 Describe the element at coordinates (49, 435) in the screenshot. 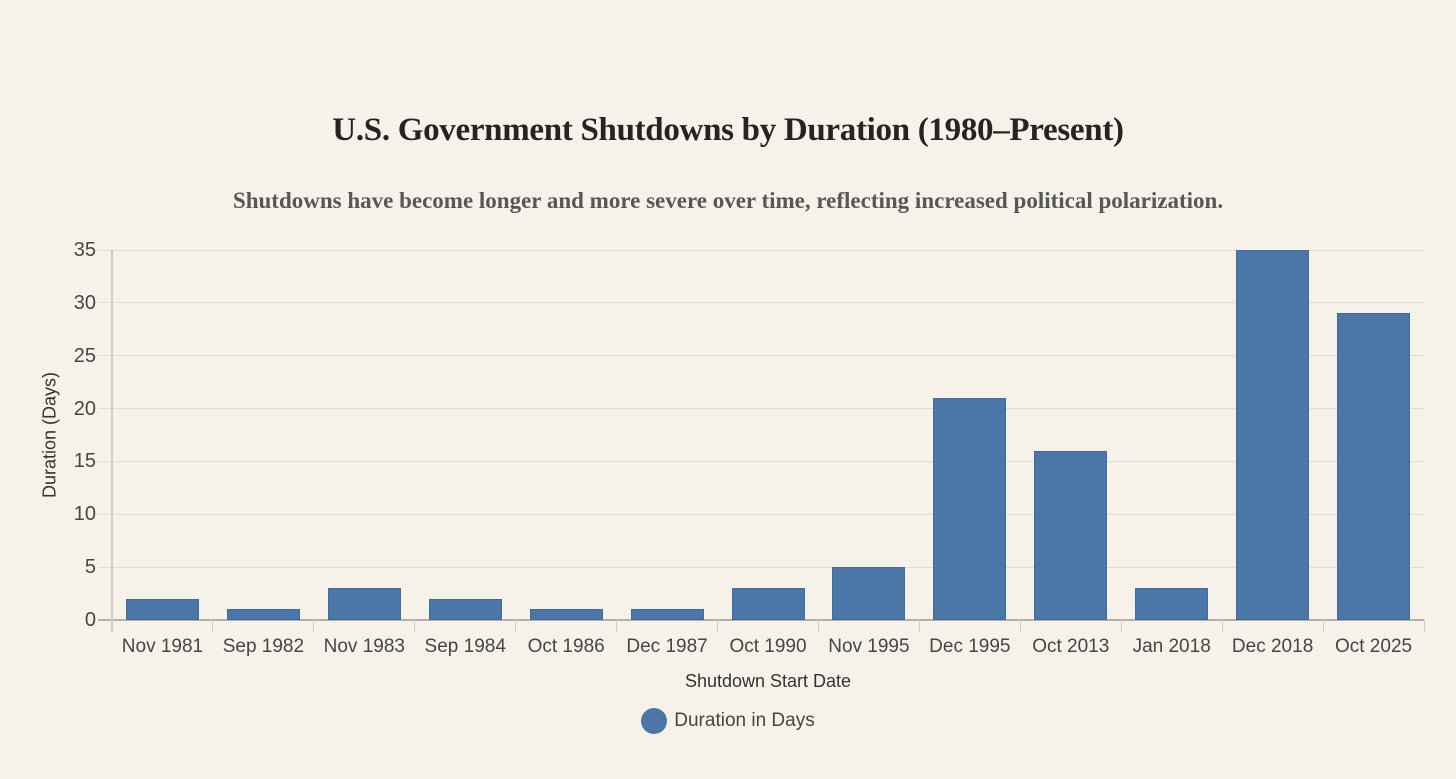

I see `y-axis-title-text: Duration (Days)` at that location.